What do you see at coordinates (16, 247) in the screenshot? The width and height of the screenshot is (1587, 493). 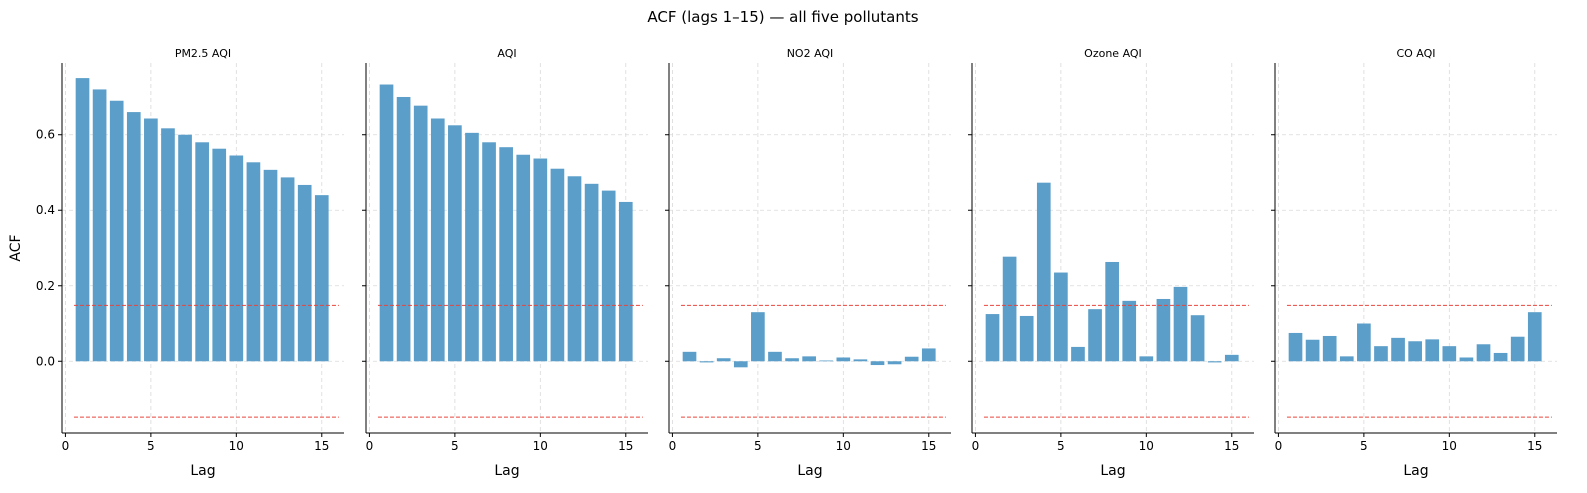 I see `y-axis-label: ACF` at bounding box center [16, 247].